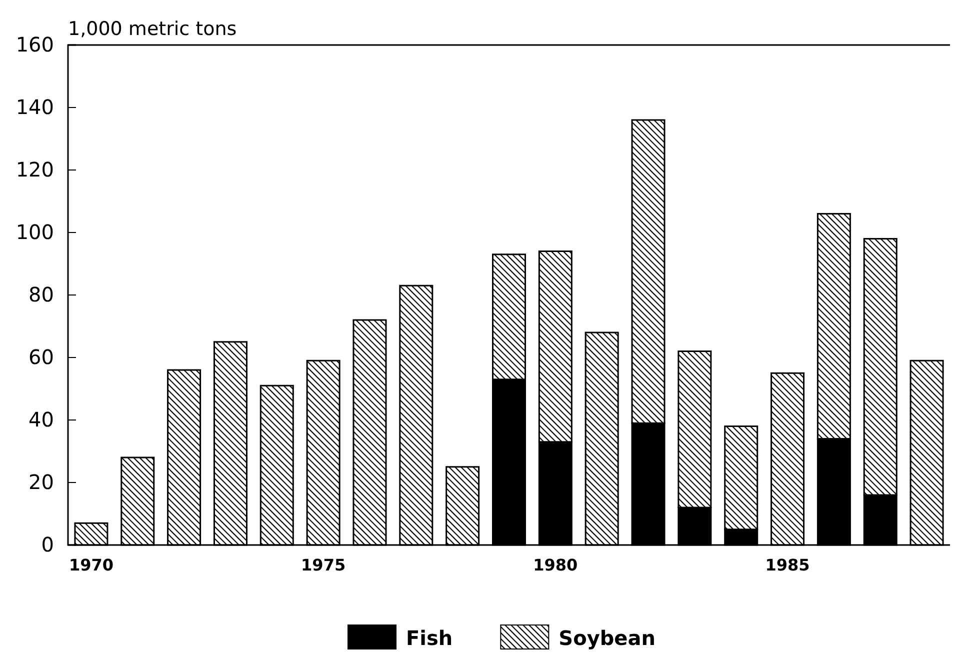 This screenshot has width=957, height=657. I want to click on x-tick-label: 1970, so click(91, 564).